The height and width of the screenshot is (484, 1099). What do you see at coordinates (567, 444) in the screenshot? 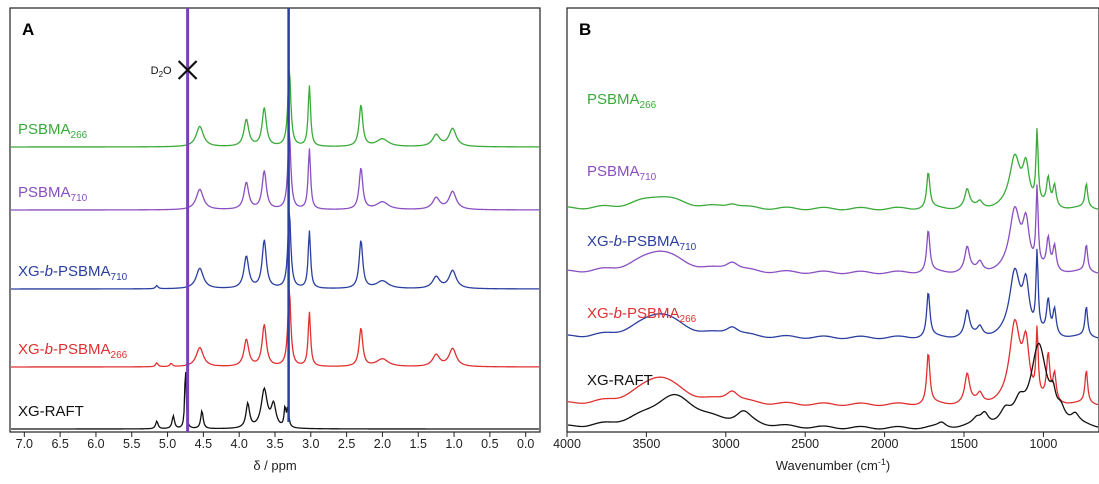
I see `x-tick-label: 4000` at bounding box center [567, 444].